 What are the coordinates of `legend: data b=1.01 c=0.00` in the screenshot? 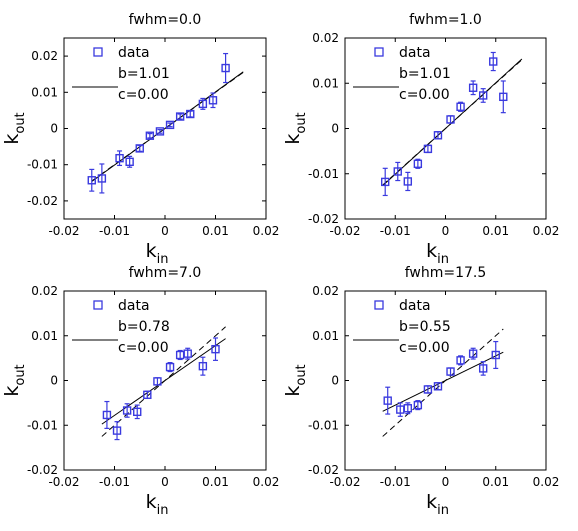 It's located at (402, 74).